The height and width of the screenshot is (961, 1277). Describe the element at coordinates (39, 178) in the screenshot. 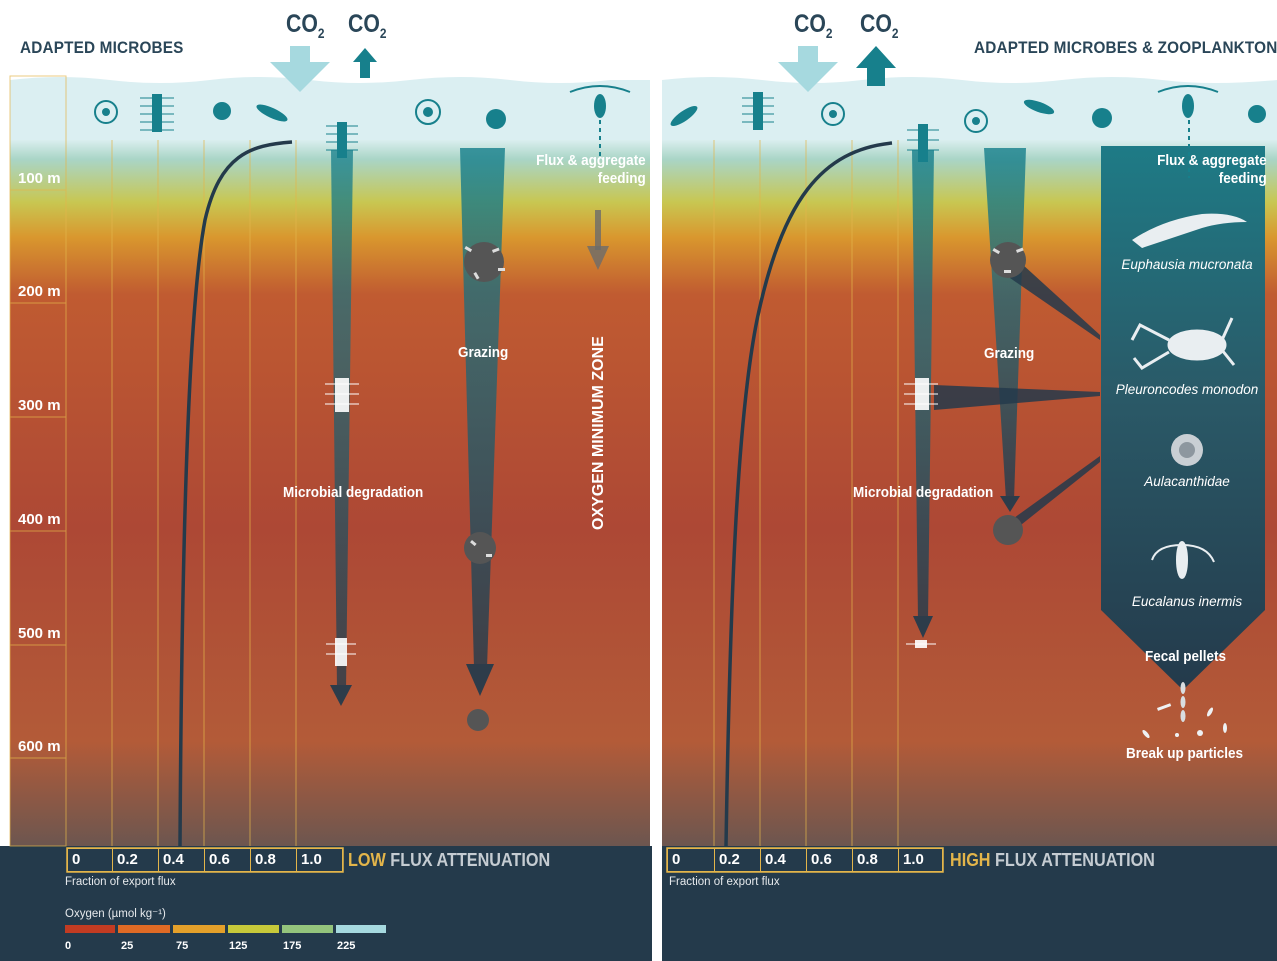

I see `depth-label-100: 100 m` at that location.